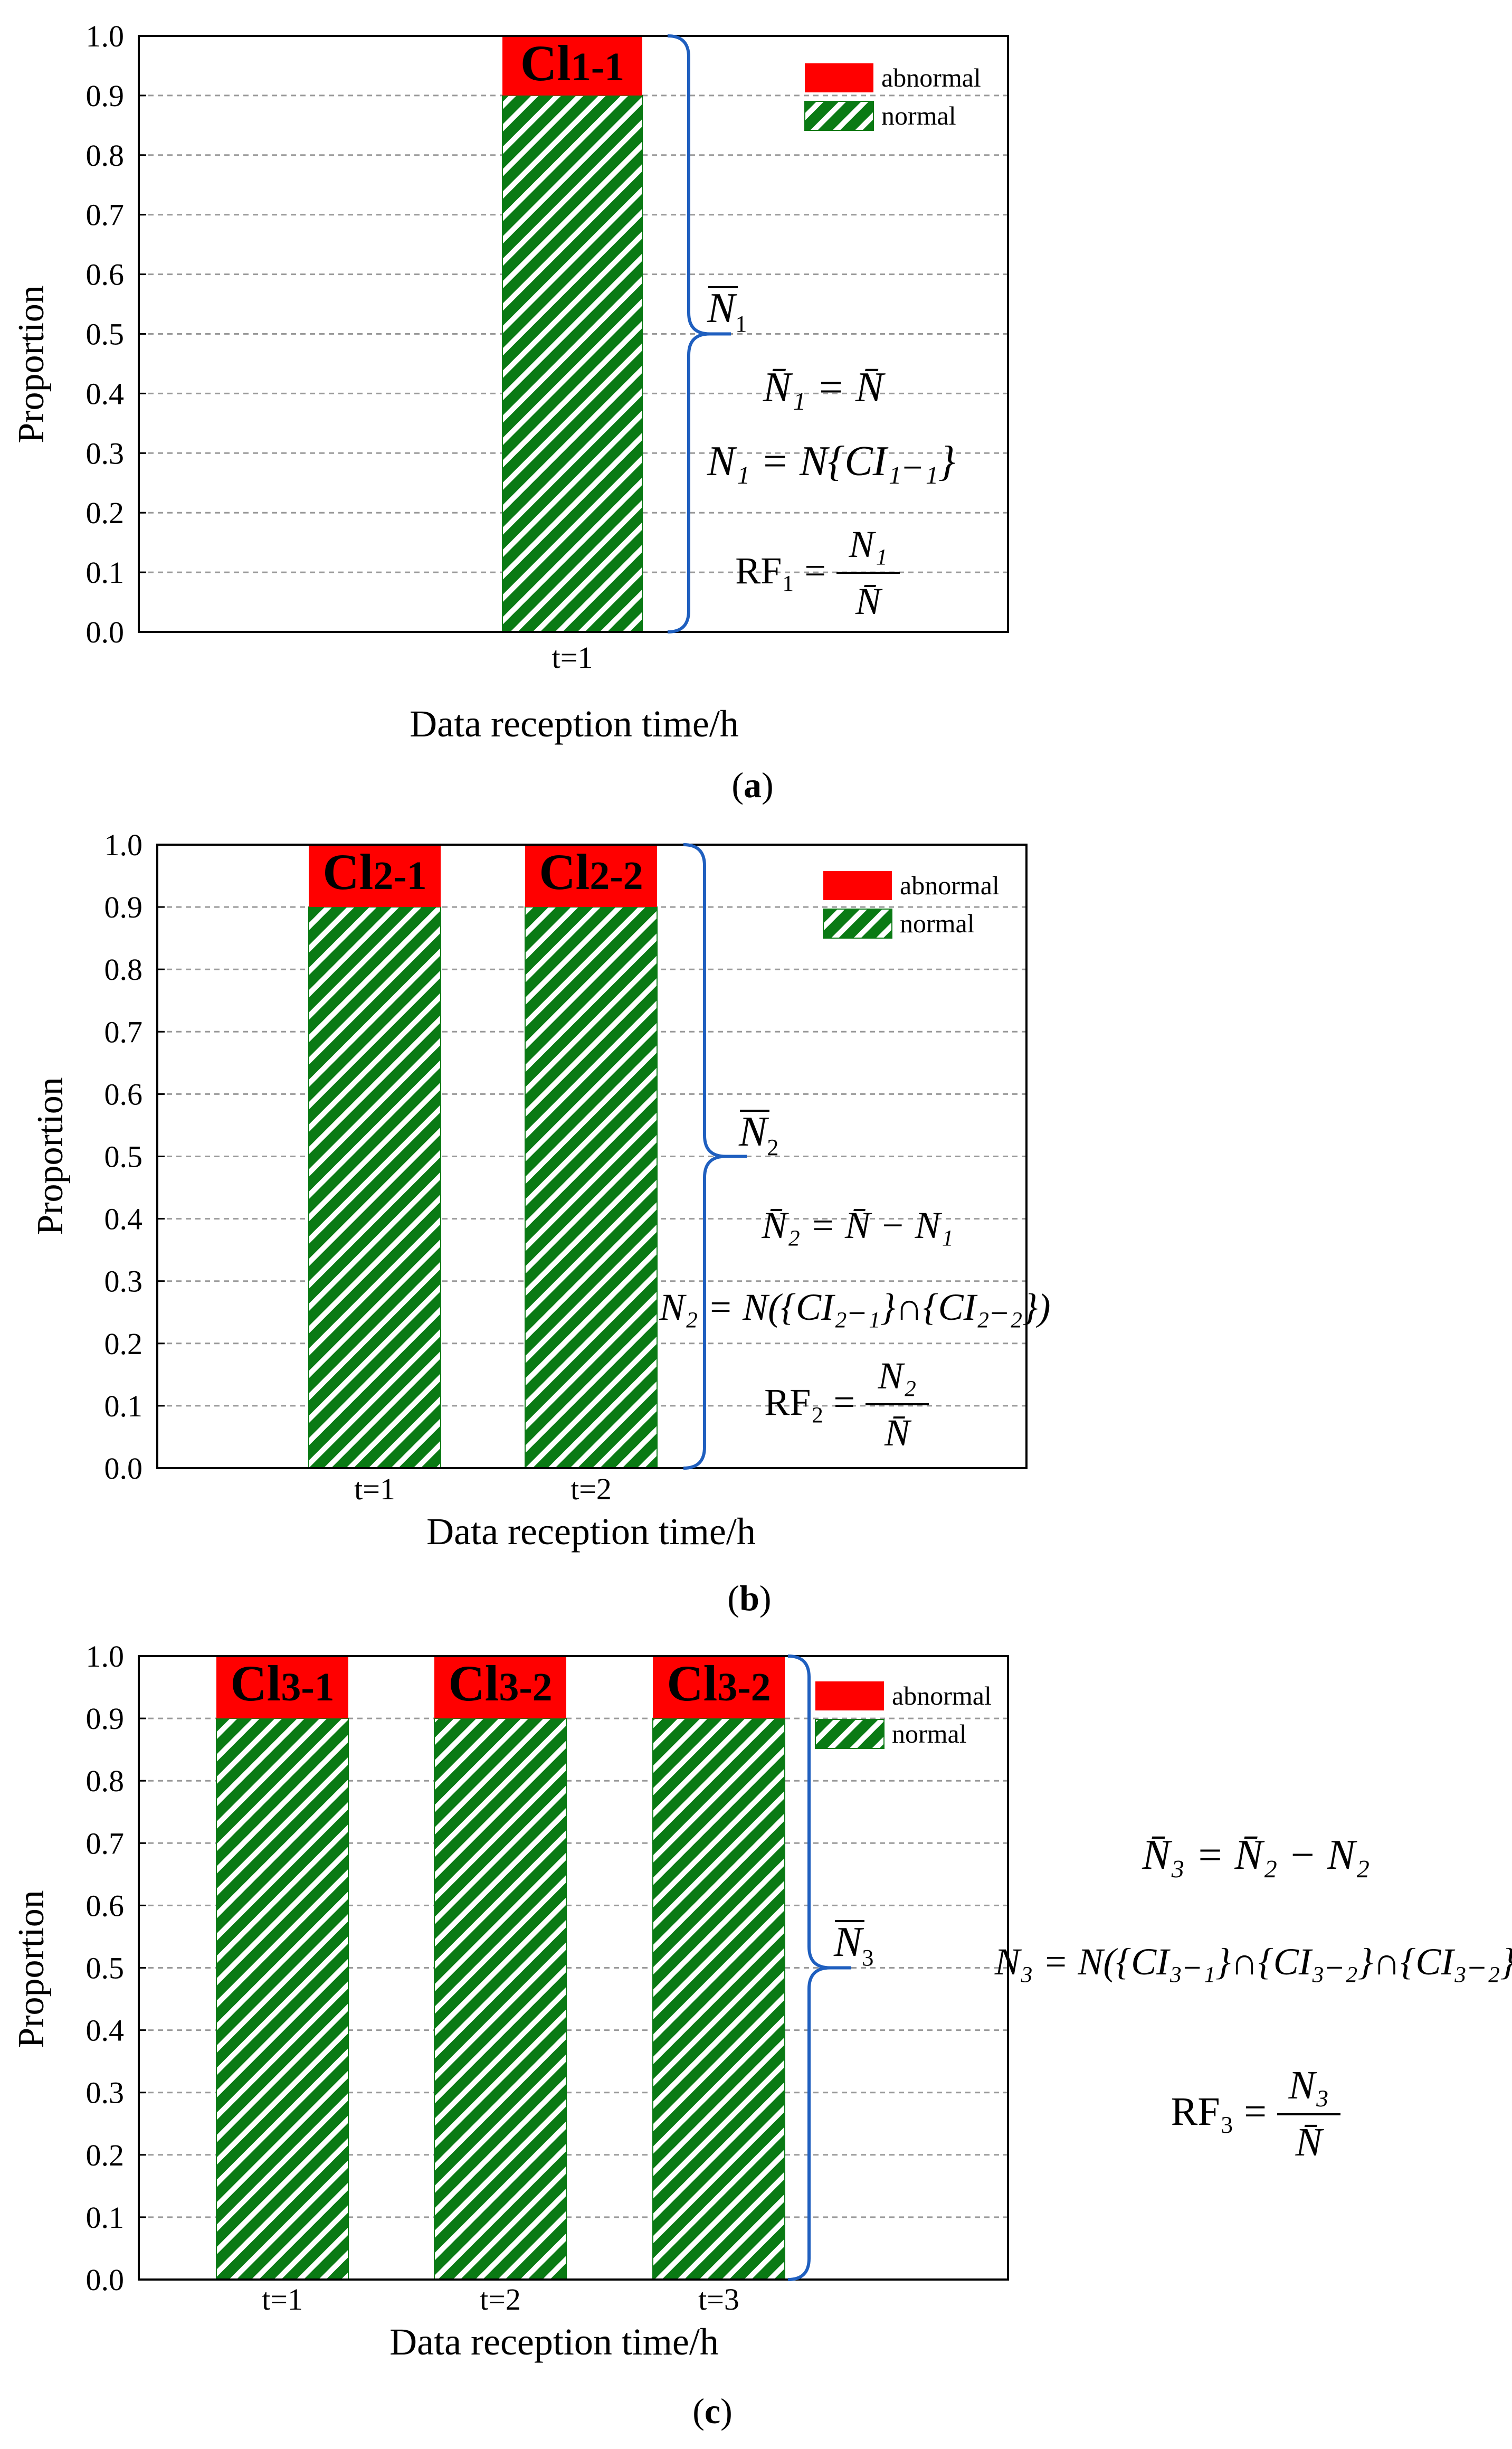 The height and width of the screenshot is (2449, 1512). Describe the element at coordinates (282, 1683) in the screenshot. I see `bar-label-1: Cl3-1` at that location.